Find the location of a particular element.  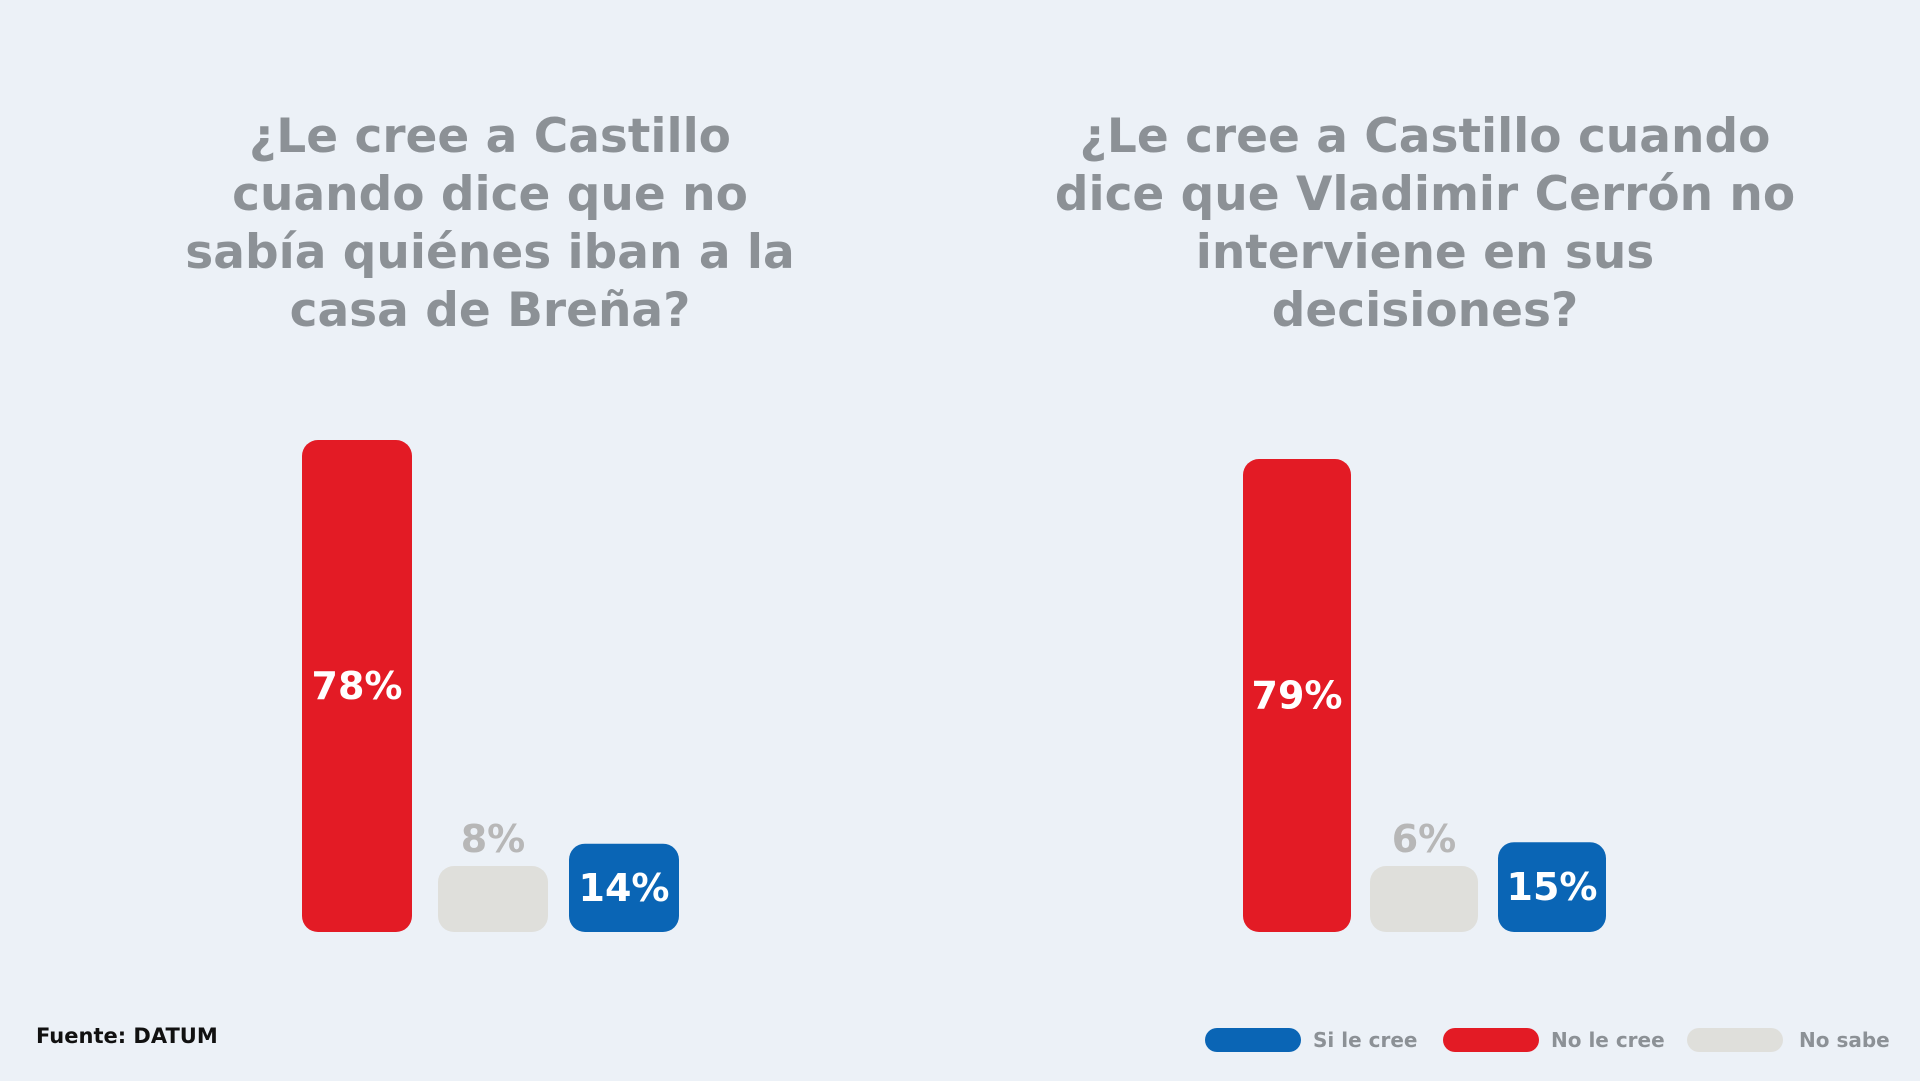

legend-swatch-si is located at coordinates (1253, 1040).